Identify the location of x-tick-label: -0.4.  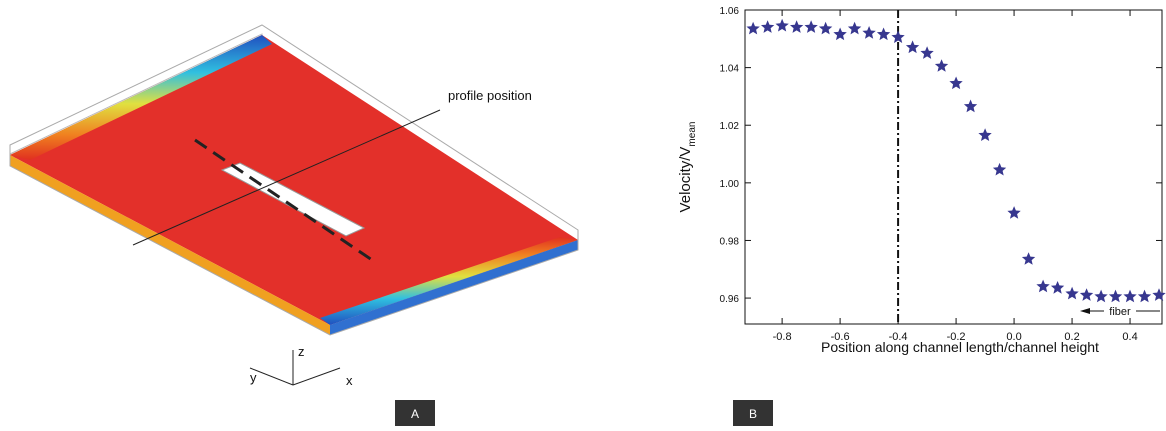
(898, 337).